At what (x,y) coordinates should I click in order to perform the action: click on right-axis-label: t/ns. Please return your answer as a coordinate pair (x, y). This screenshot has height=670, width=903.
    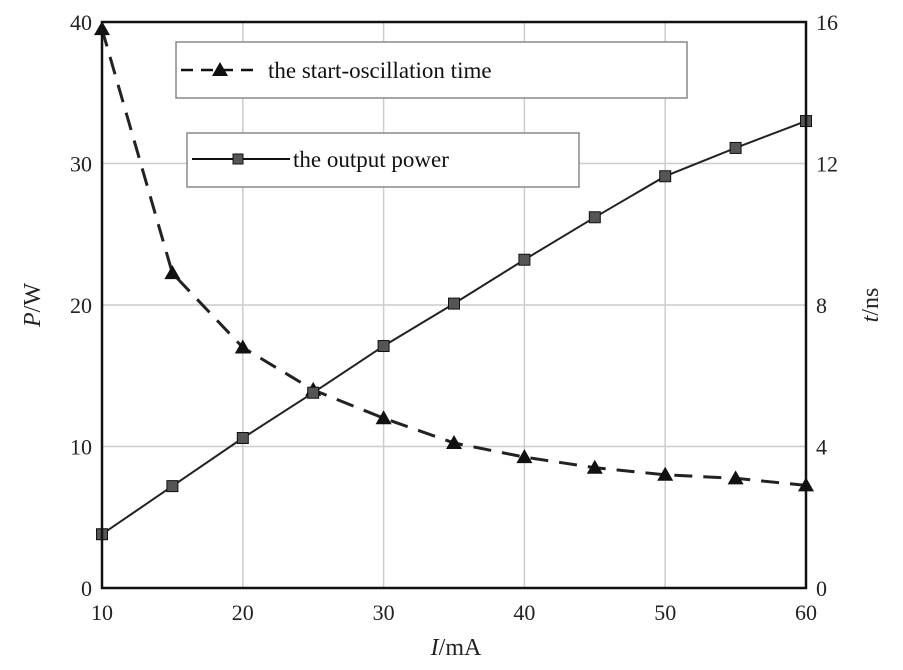
    Looking at the image, I should click on (871, 305).